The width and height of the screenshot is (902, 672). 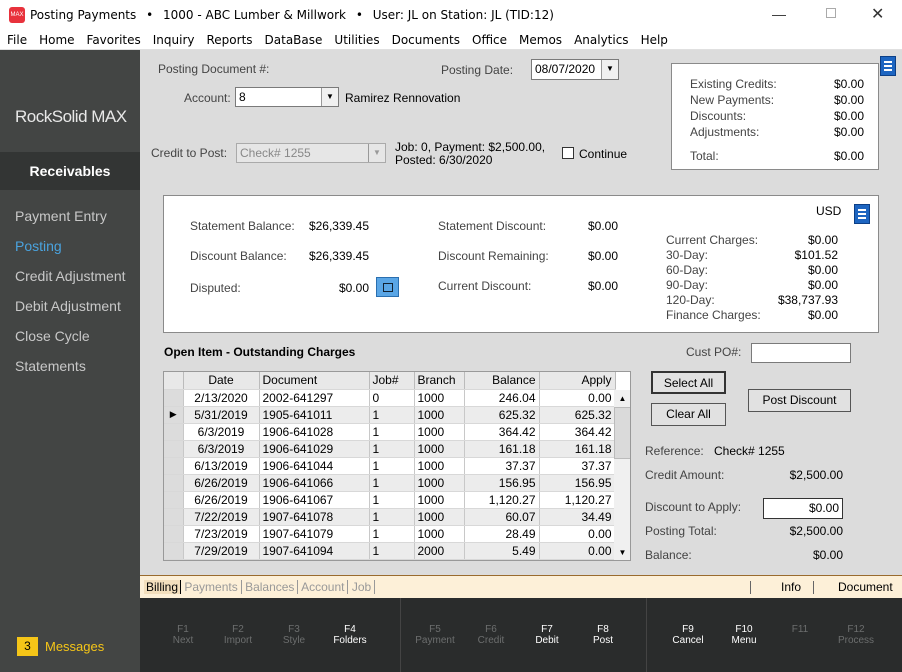 What do you see at coordinates (390, 534) in the screenshot?
I see `table-row: 7/23/2019 1907-641079 1 1000 28.49 0.00` at bounding box center [390, 534].